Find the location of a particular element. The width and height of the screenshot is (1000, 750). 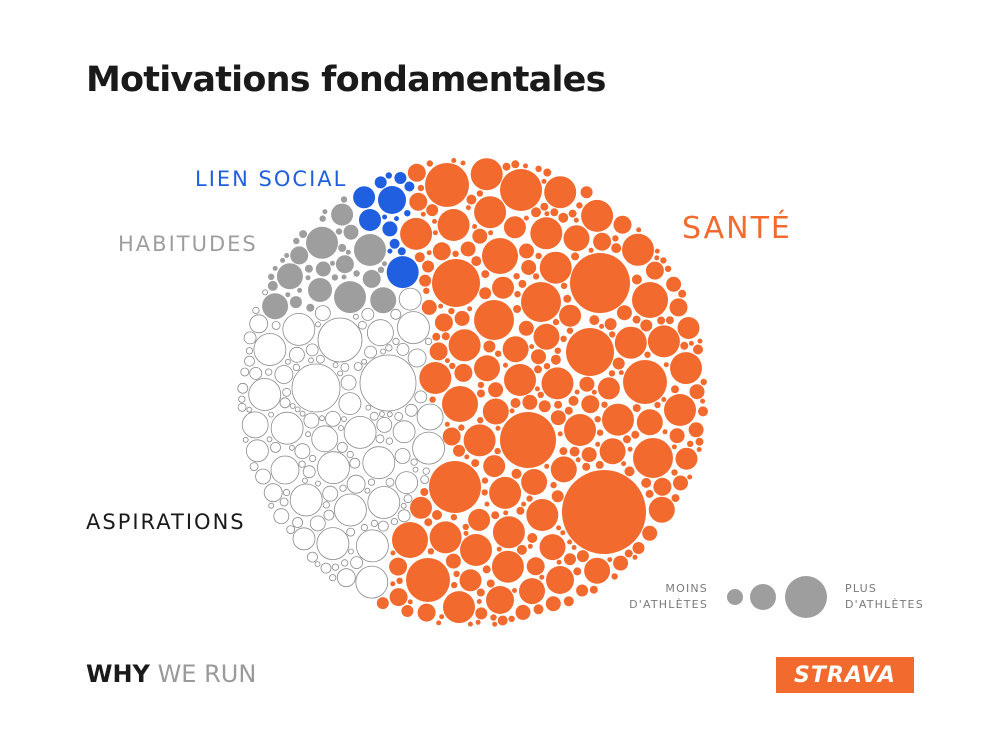

chart-title: Motivations fondamentales is located at coordinates (346, 80).